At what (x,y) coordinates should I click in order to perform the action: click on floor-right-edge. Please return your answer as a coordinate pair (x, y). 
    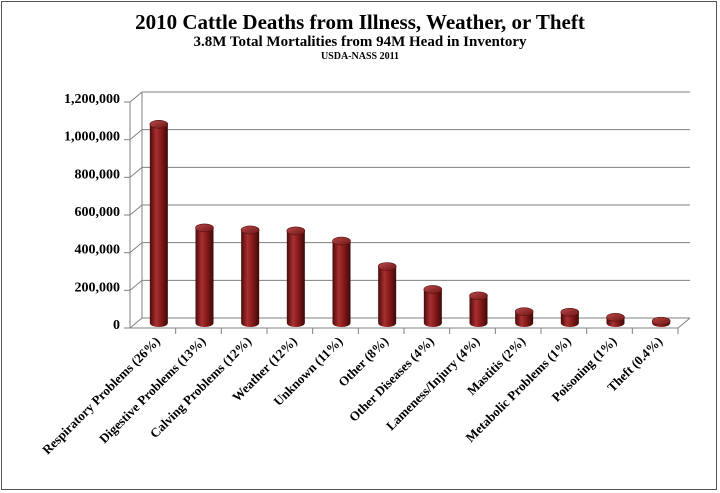
    Looking at the image, I should click on (684, 323).